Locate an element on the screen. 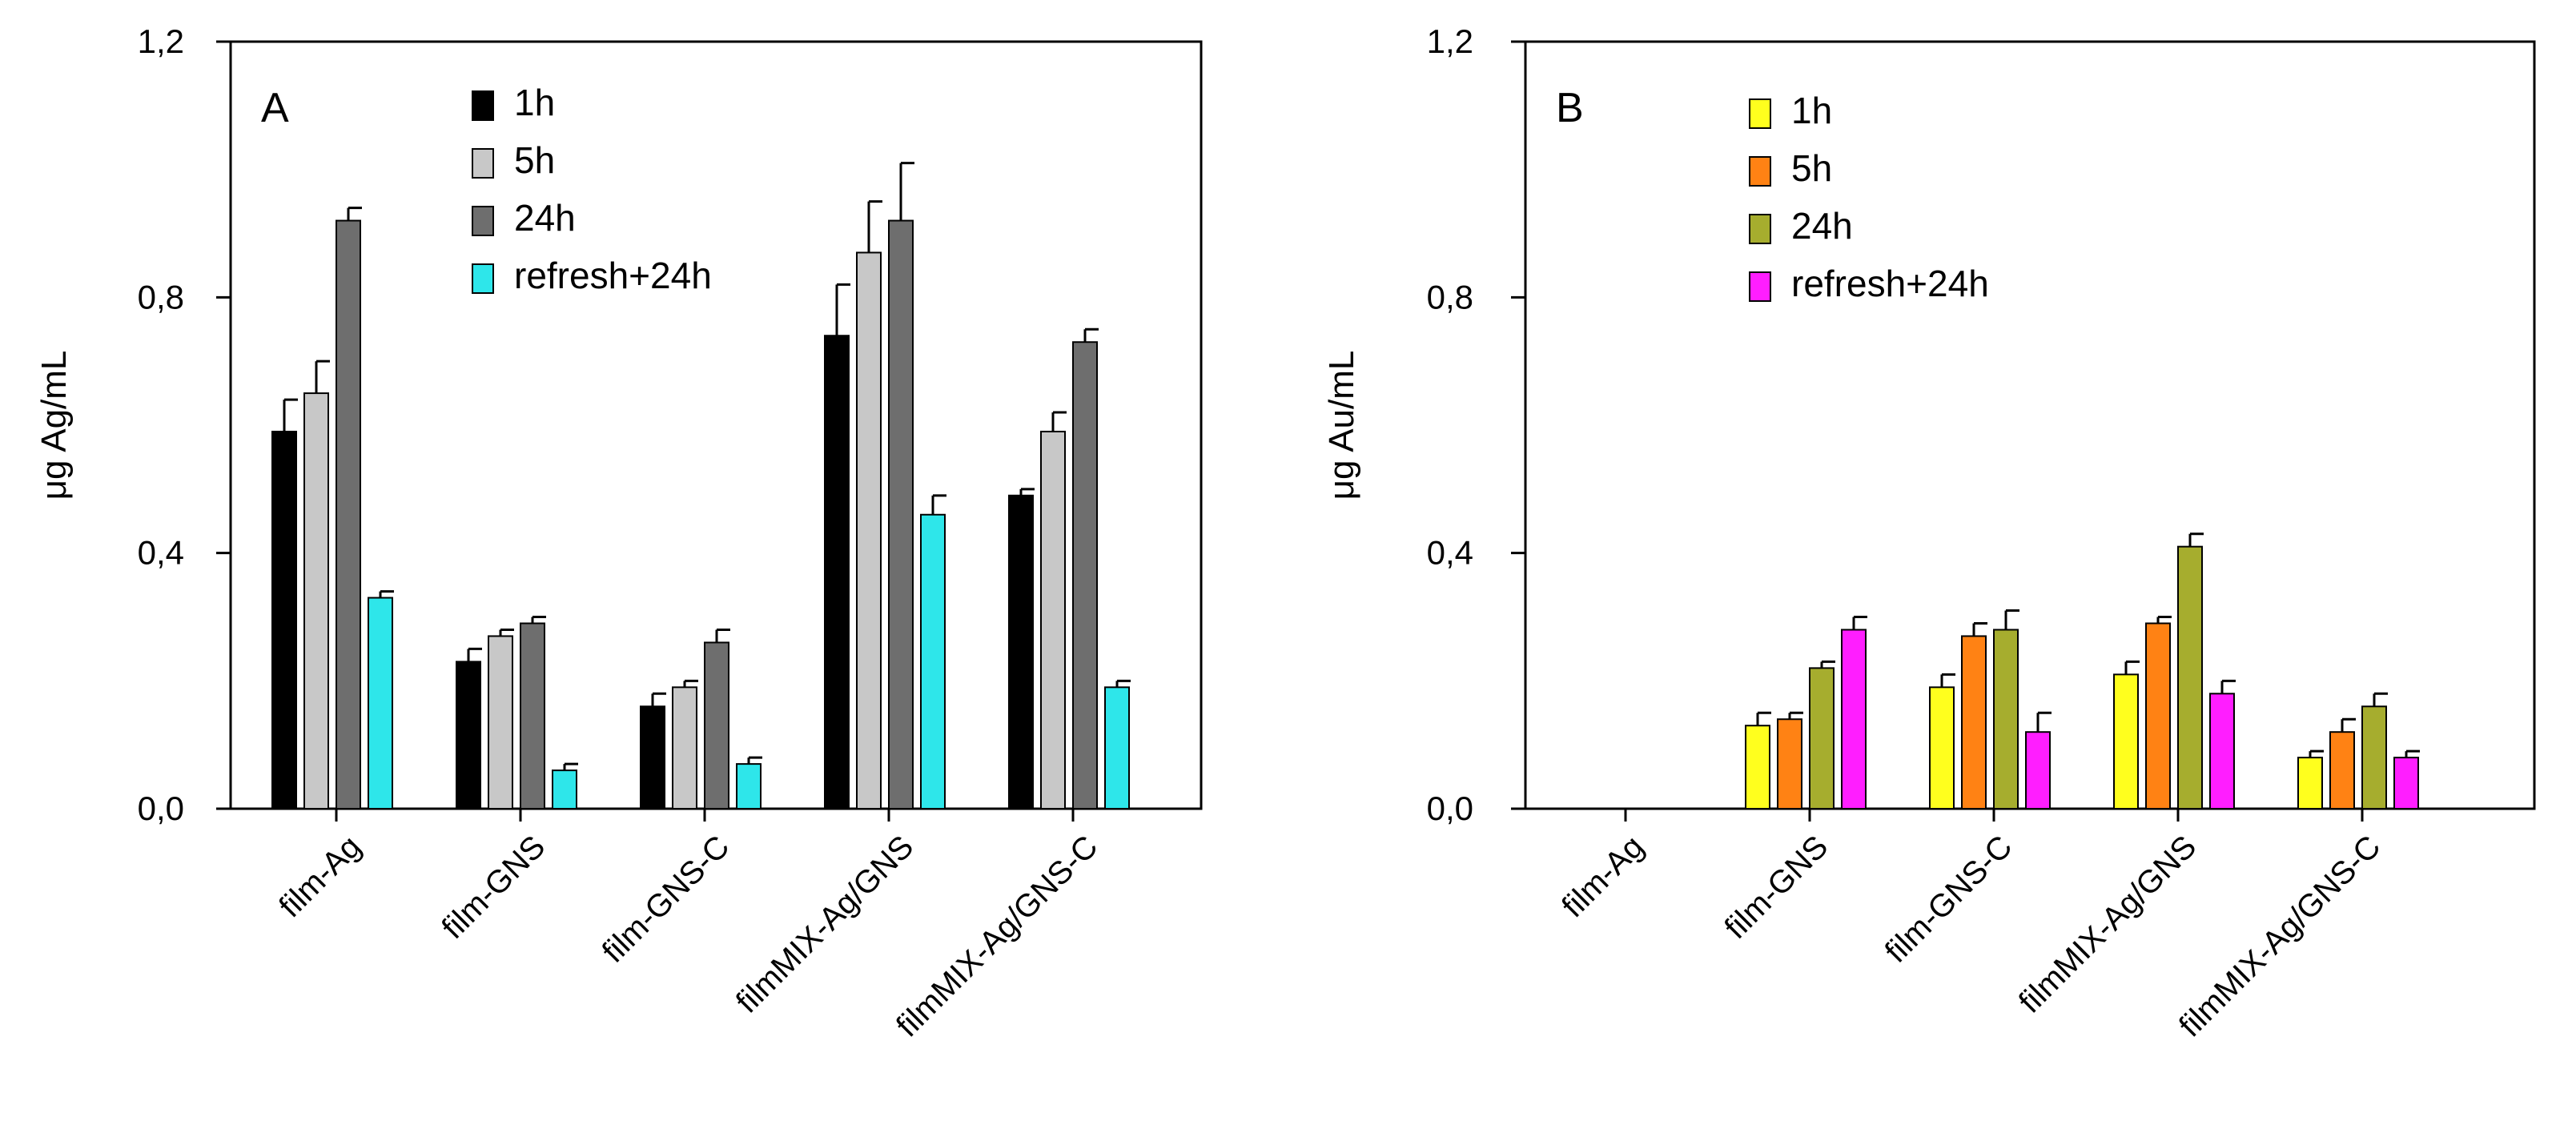 Image resolution: width=2576 pixels, height=1133 pixels. panel-label: A is located at coordinates (275, 108).